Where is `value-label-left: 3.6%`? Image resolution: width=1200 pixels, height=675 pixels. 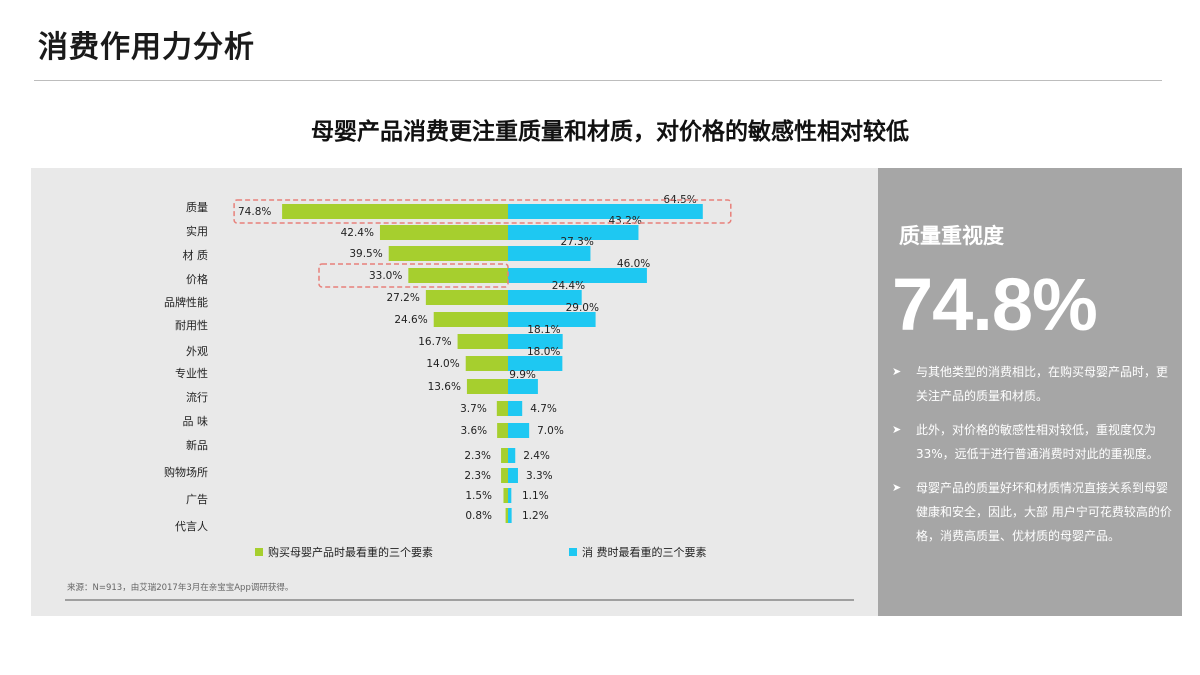 value-label-left: 3.6% is located at coordinates (473, 431).